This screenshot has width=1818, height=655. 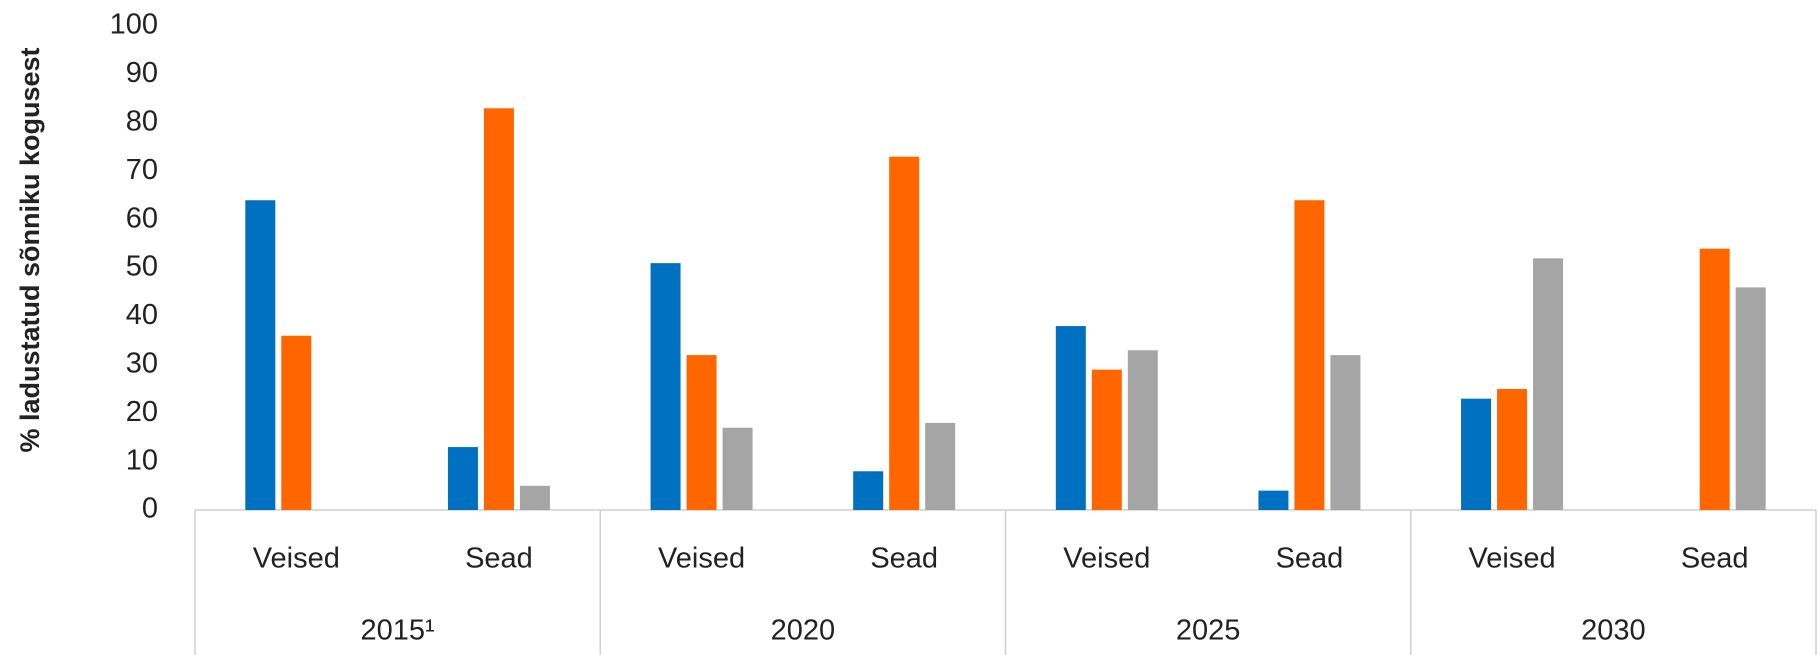 What do you see at coordinates (30, 249) in the screenshot?
I see `y-axis-title: % ladustatud sõnniku kogusest` at bounding box center [30, 249].